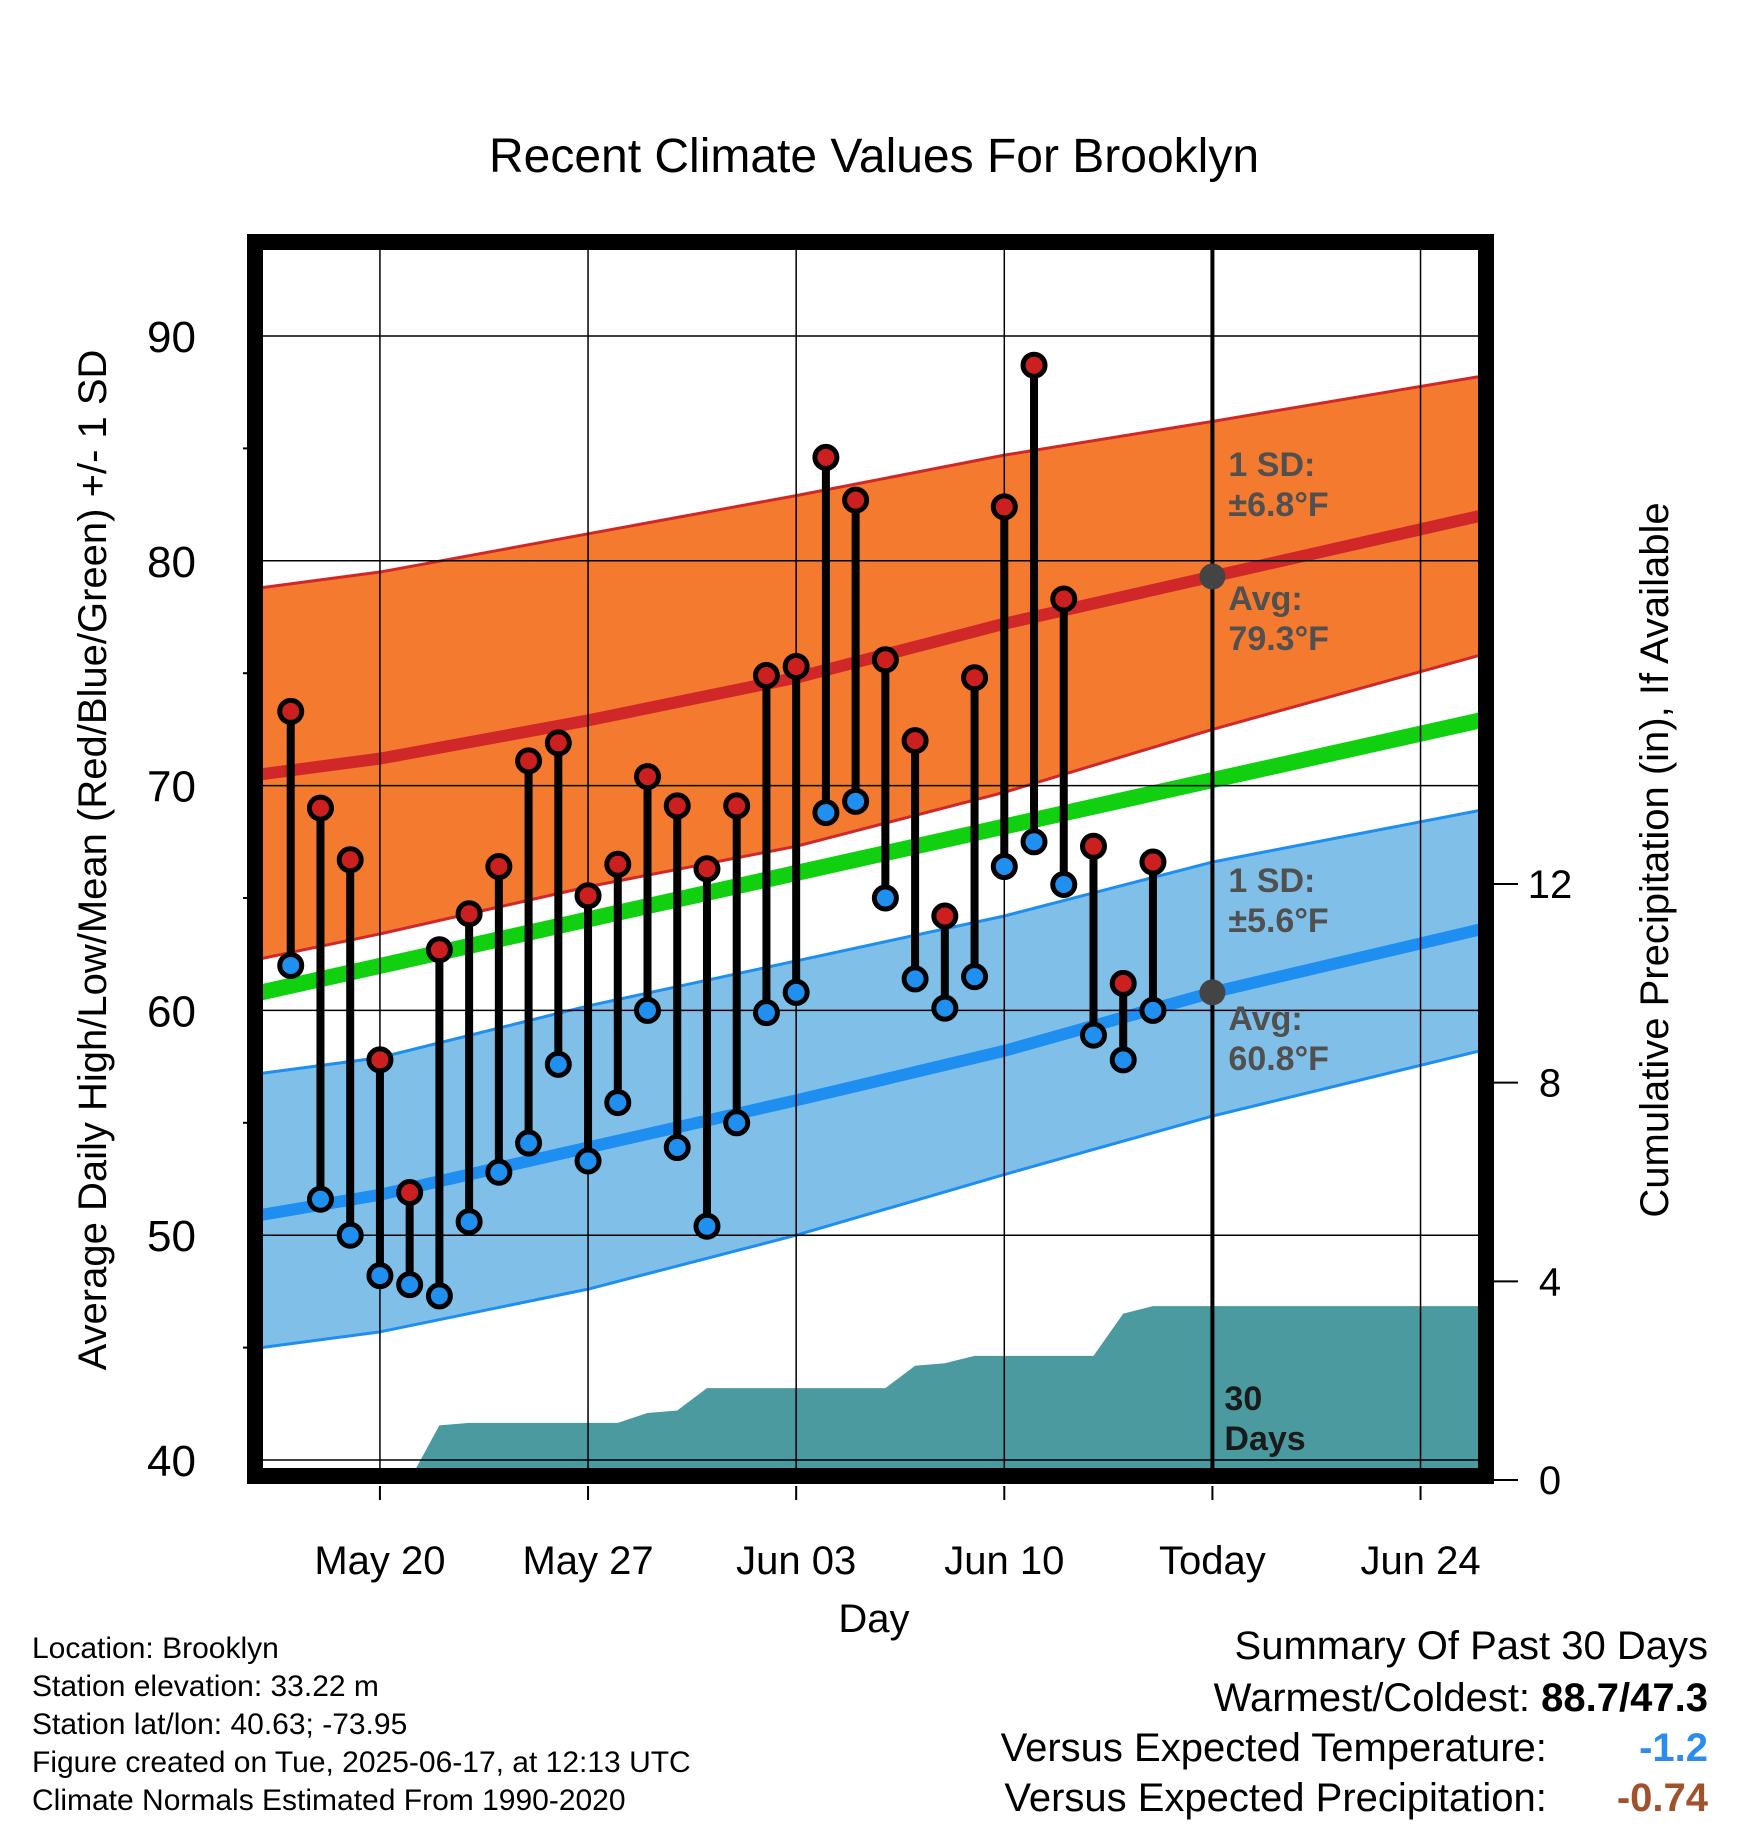  I want to click on temp-value: -1.2, so click(1673, 1748).